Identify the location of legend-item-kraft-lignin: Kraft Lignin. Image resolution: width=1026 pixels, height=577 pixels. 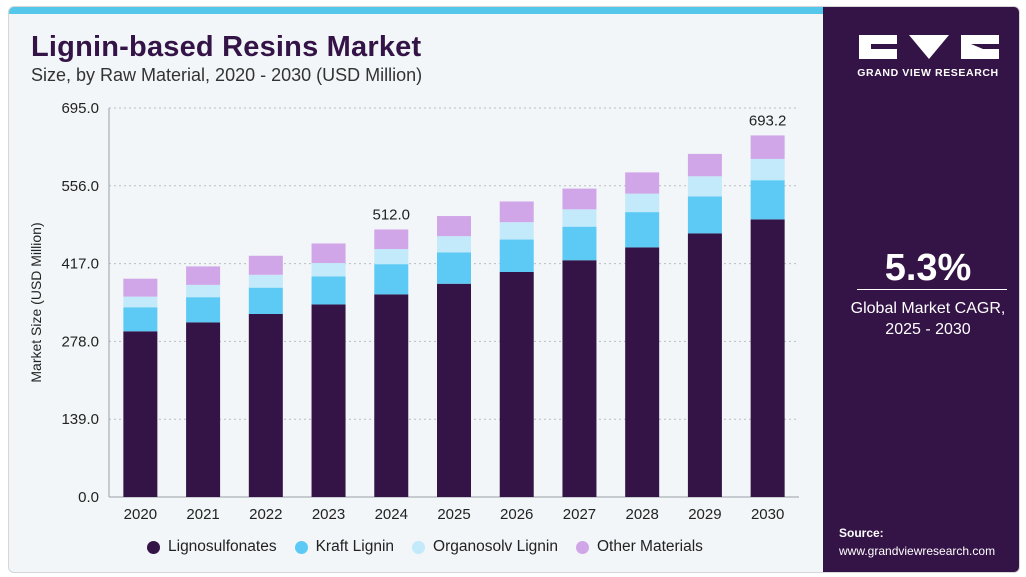
(344, 547).